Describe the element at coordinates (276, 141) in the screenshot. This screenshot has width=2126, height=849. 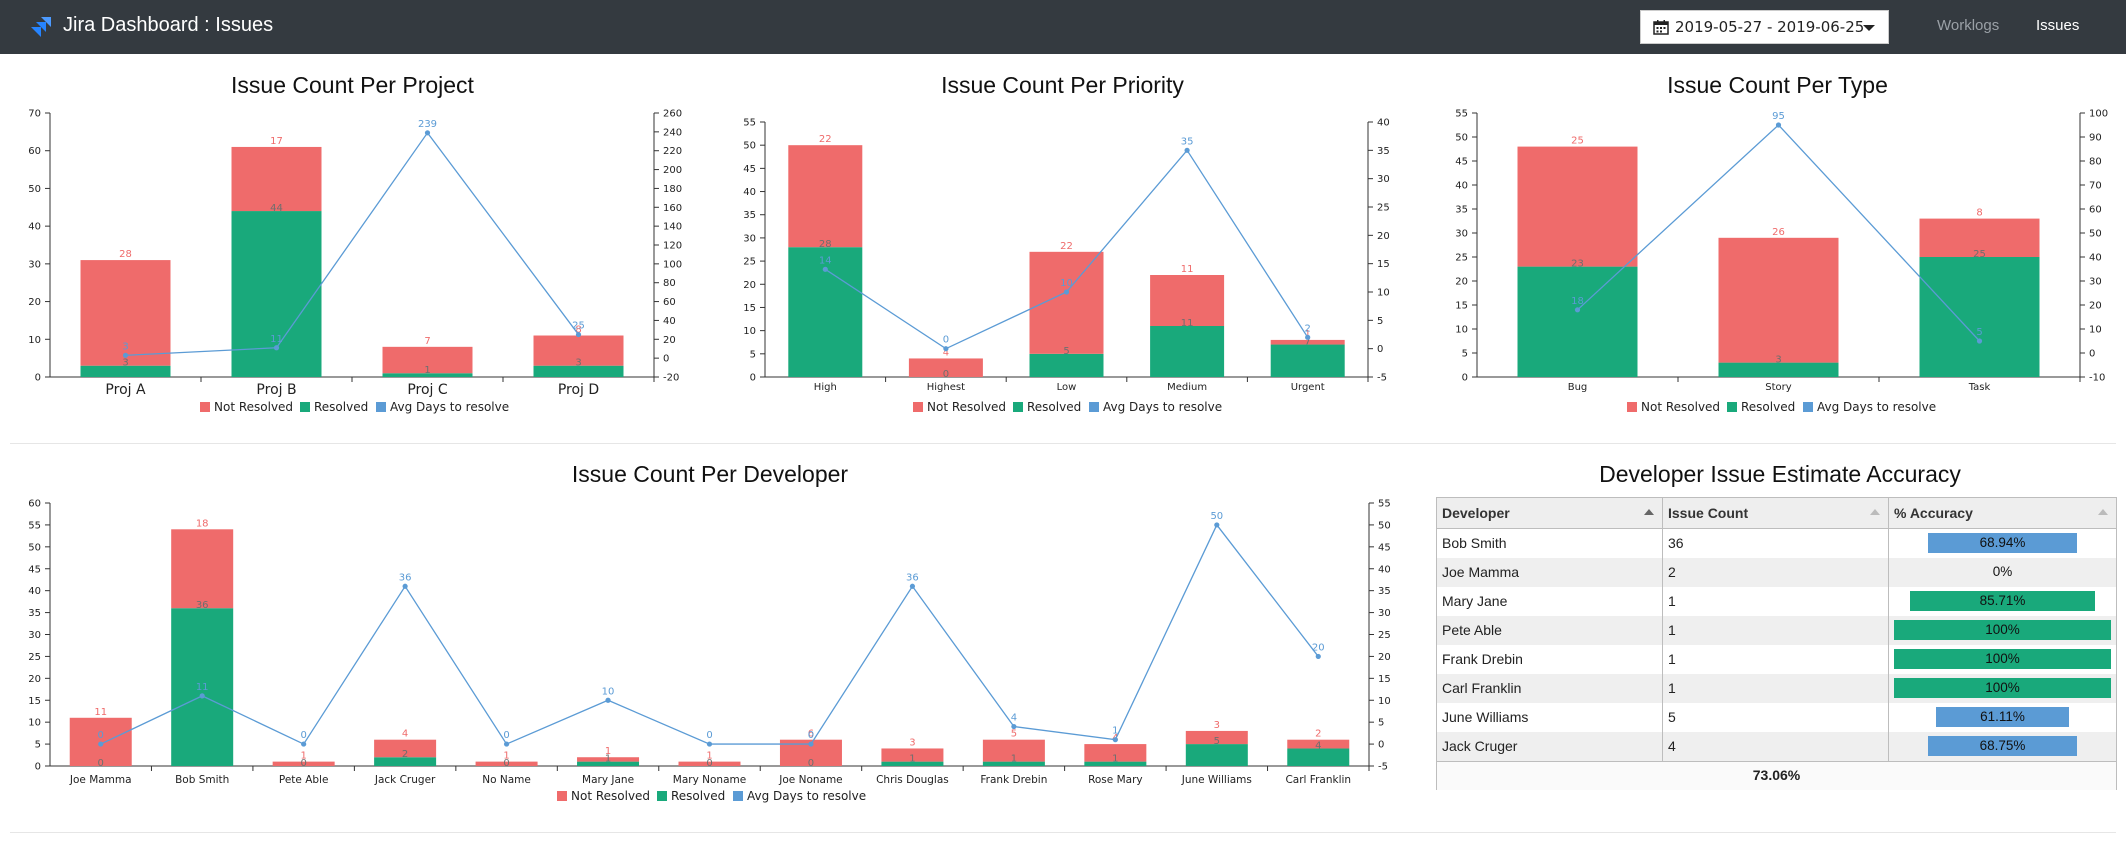
I see `data-label-not-resolved: 17` at that location.